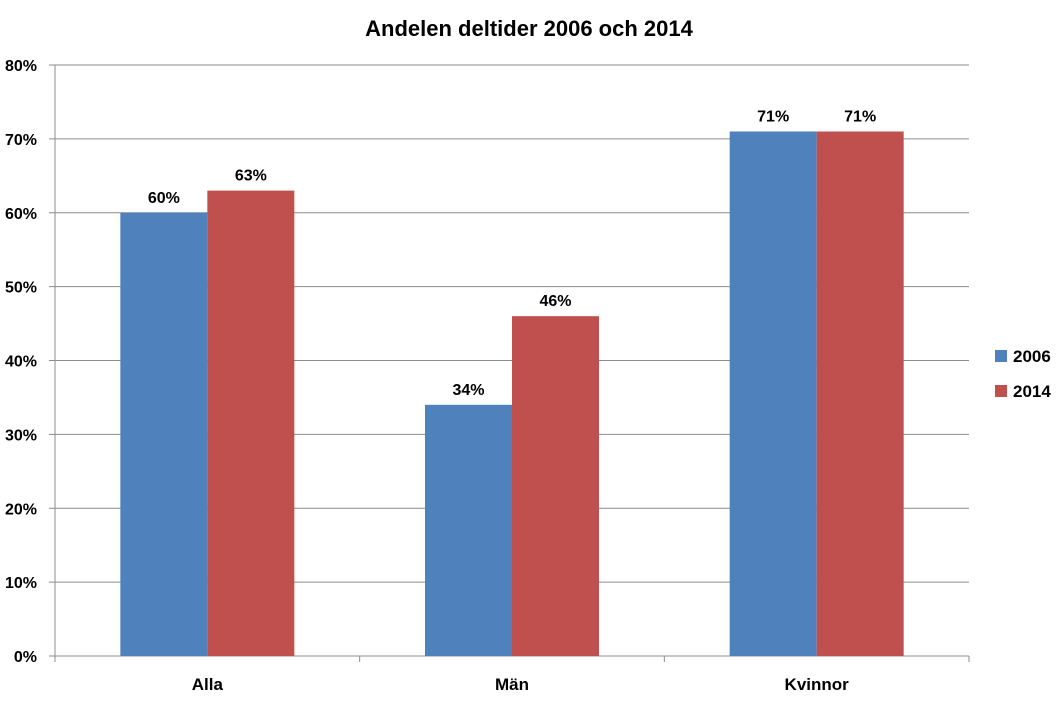  I want to click on x-category-label: Alla, so click(208, 684).